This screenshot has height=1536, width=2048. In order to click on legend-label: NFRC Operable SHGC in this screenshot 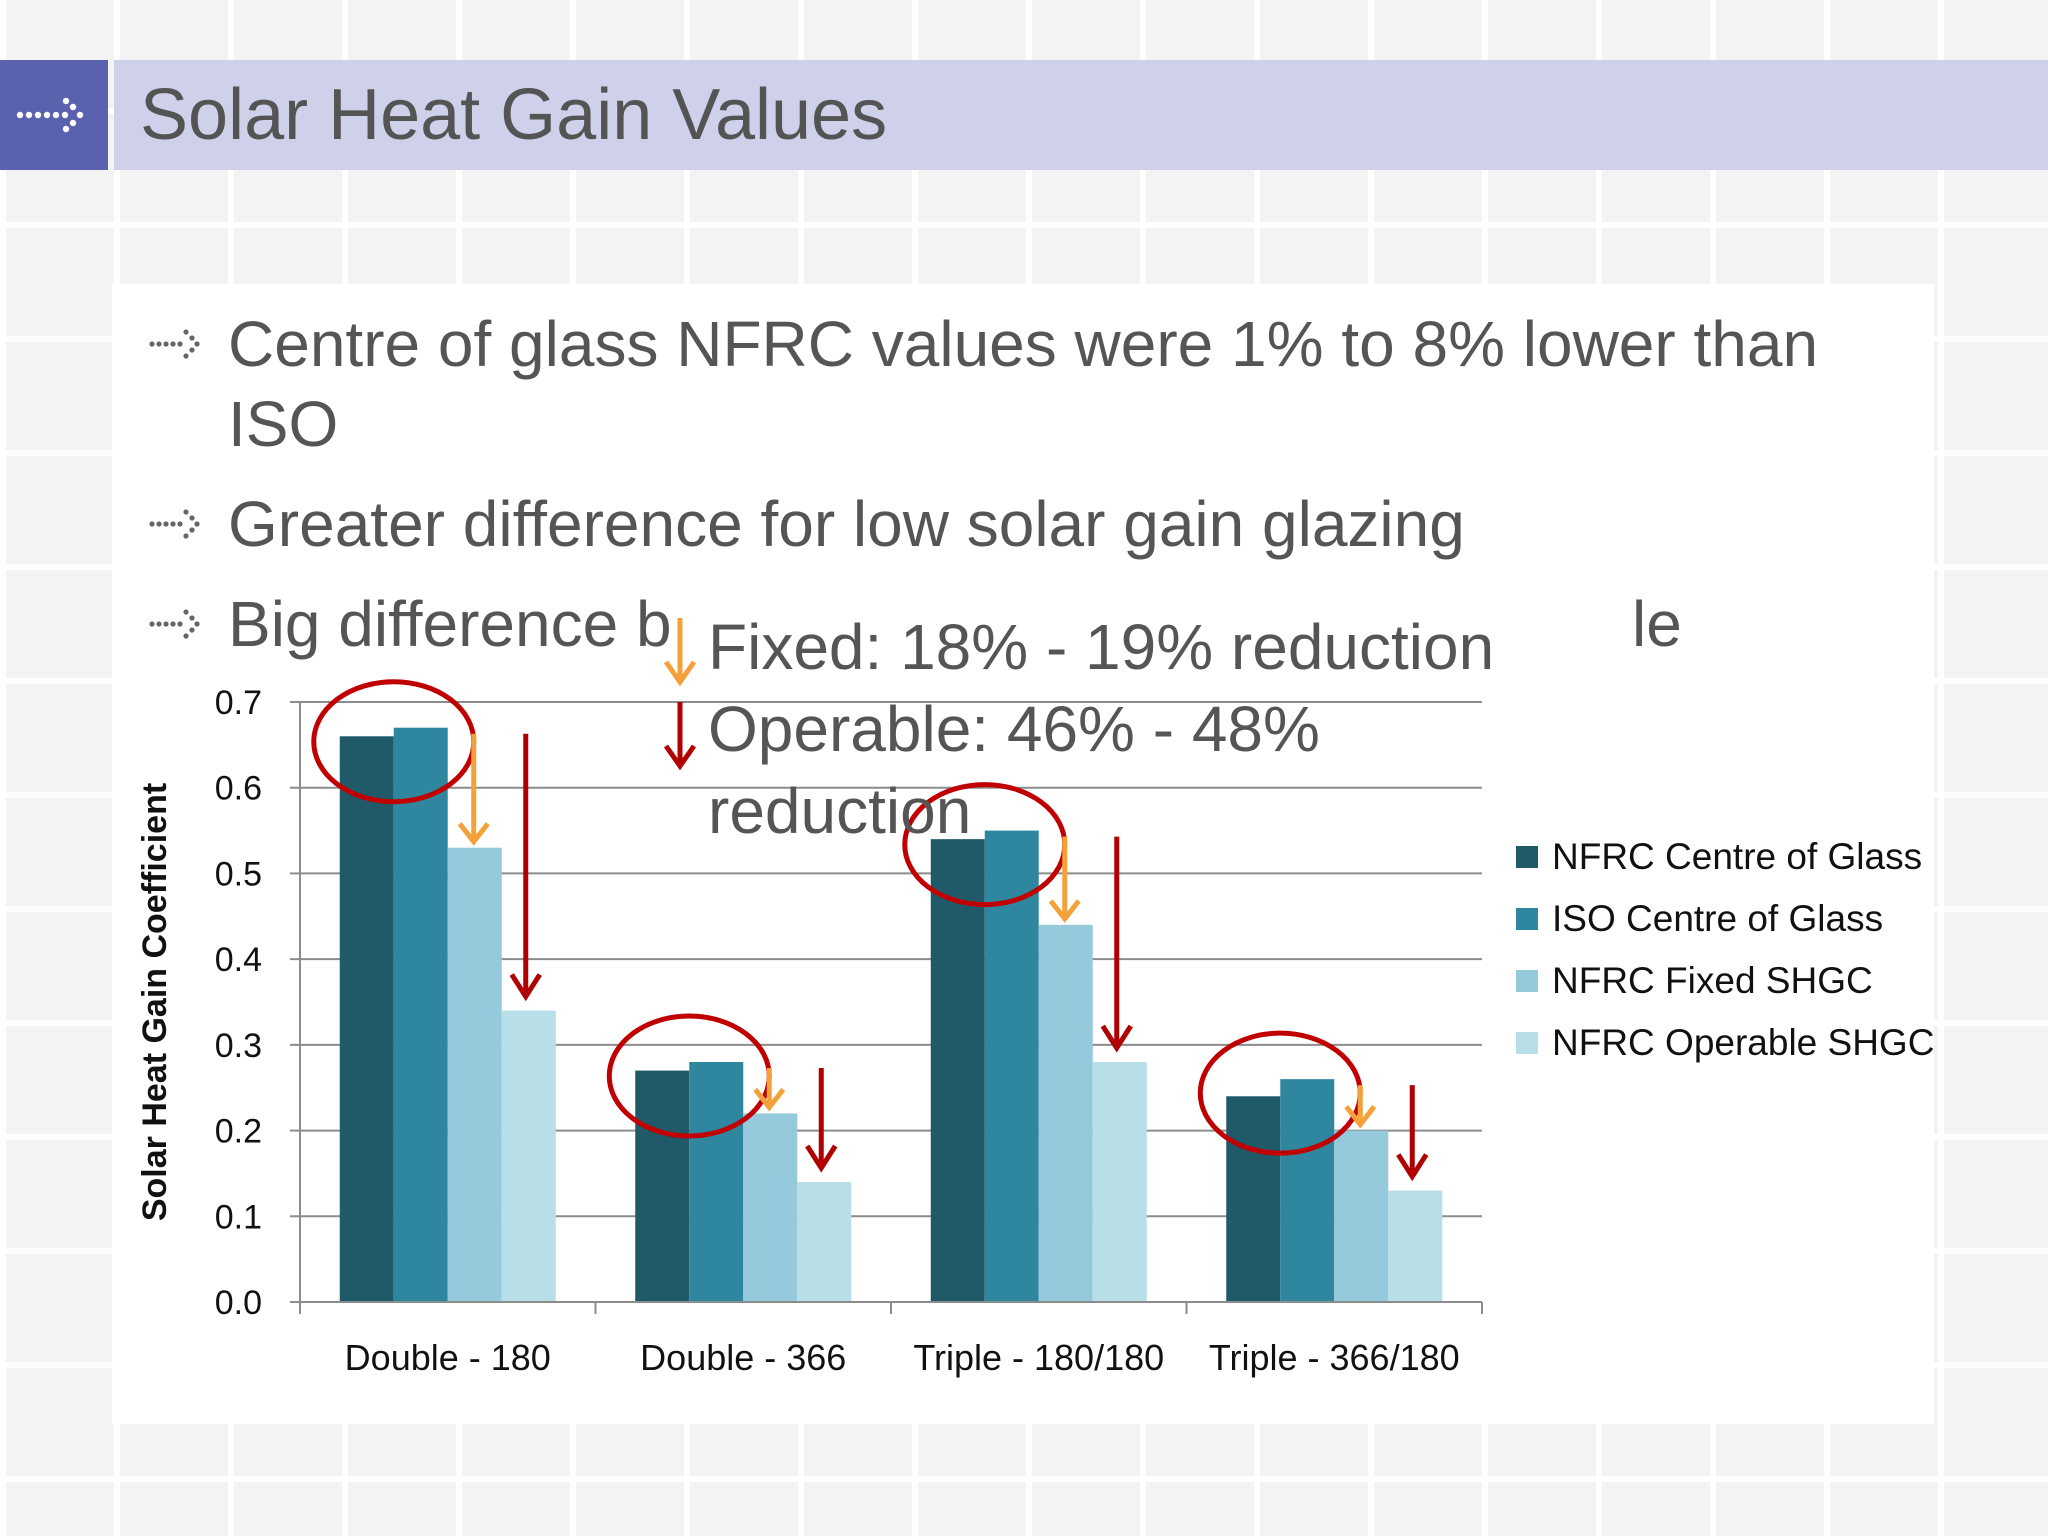, I will do `click(1743, 1042)`.